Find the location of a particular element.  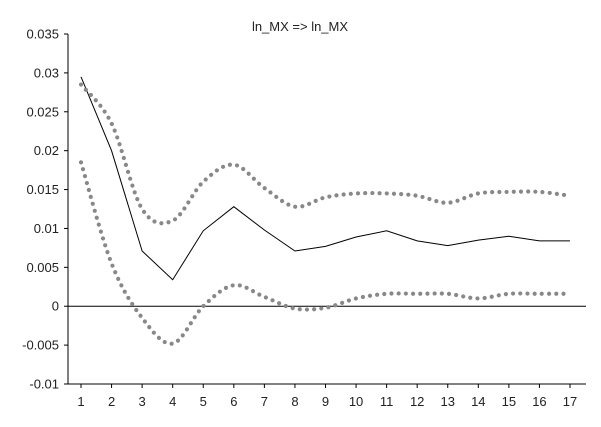

x-tick-label: 16 is located at coordinates (539, 401).